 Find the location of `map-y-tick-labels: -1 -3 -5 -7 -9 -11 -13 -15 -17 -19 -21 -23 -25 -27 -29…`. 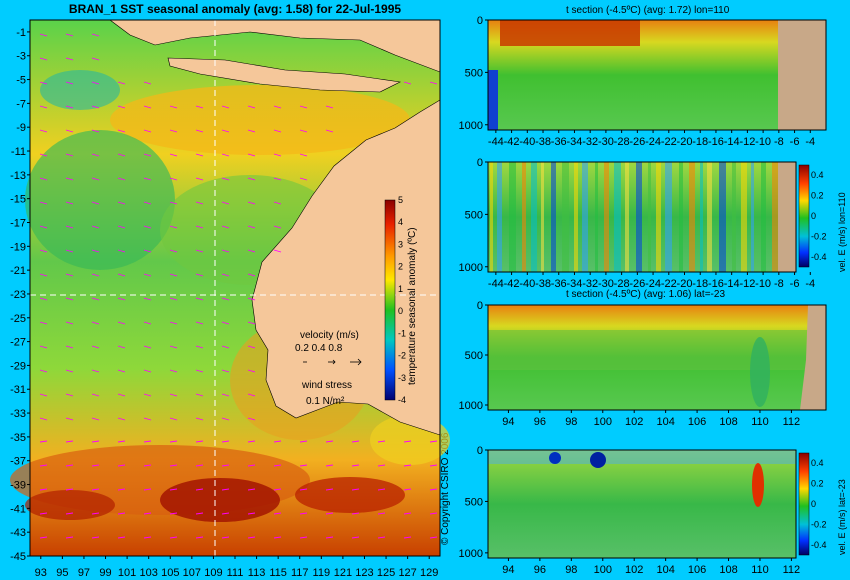

map-y-tick-labels: -1 -3 -5 -7 -9 -11 -13 -15 -17 -19 -21 -23 -25 -27 -29… is located at coordinates (20, 295).